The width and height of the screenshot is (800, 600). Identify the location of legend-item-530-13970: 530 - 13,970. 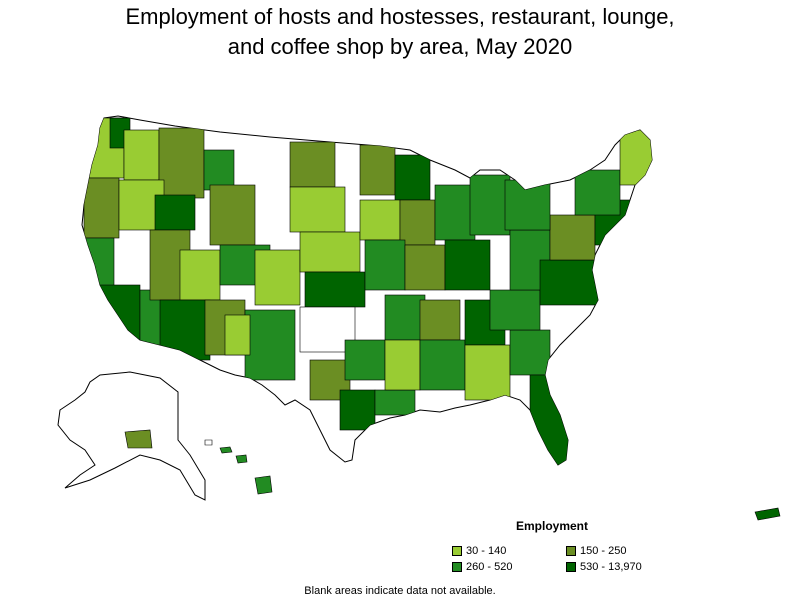
(604, 567).